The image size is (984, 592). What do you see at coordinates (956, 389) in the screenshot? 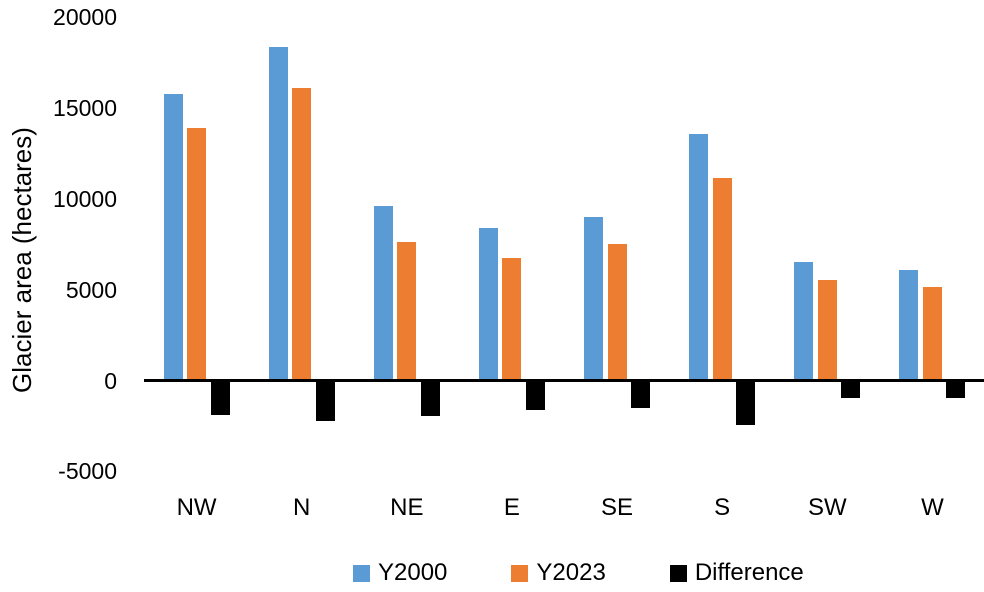
I see `bar-difference-w` at bounding box center [956, 389].